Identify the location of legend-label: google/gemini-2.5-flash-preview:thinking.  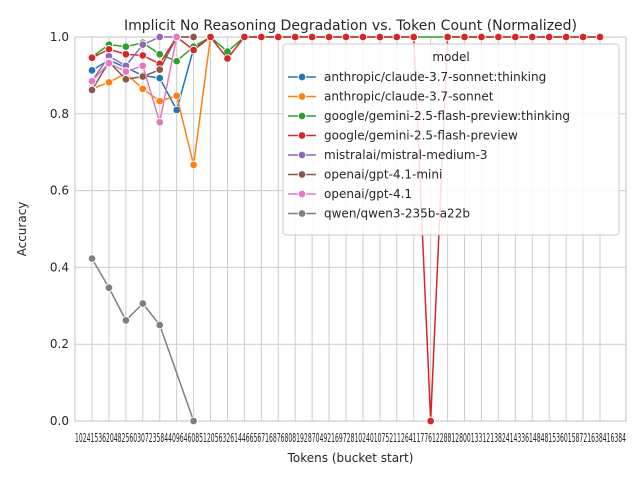
(447, 116).